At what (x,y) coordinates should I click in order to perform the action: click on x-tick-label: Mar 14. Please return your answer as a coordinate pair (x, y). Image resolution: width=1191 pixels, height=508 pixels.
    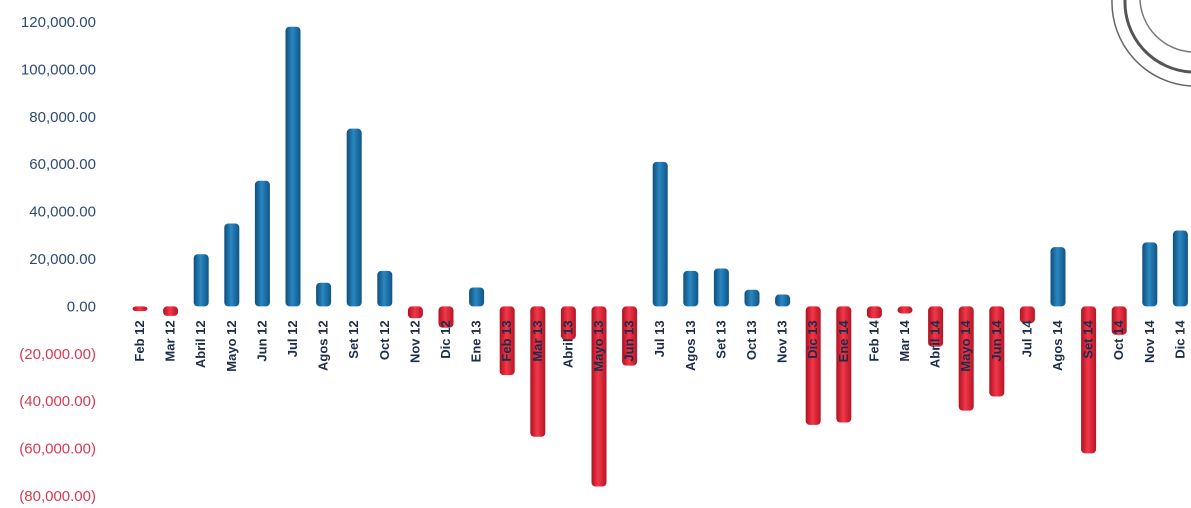
    Looking at the image, I should click on (904, 341).